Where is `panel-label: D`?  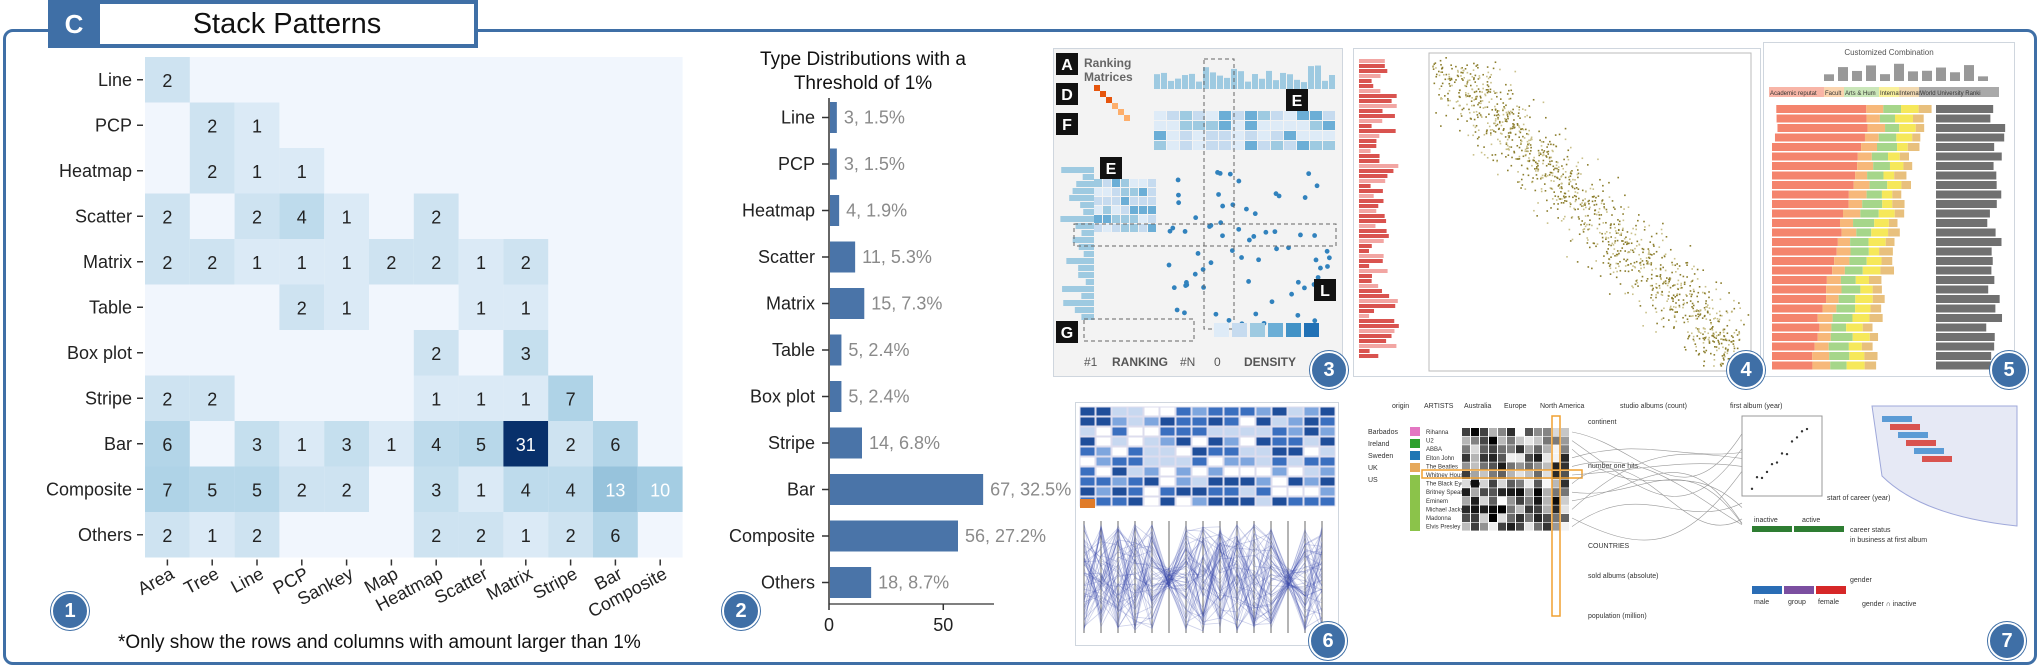
panel-label: D is located at coordinates (1067, 95).